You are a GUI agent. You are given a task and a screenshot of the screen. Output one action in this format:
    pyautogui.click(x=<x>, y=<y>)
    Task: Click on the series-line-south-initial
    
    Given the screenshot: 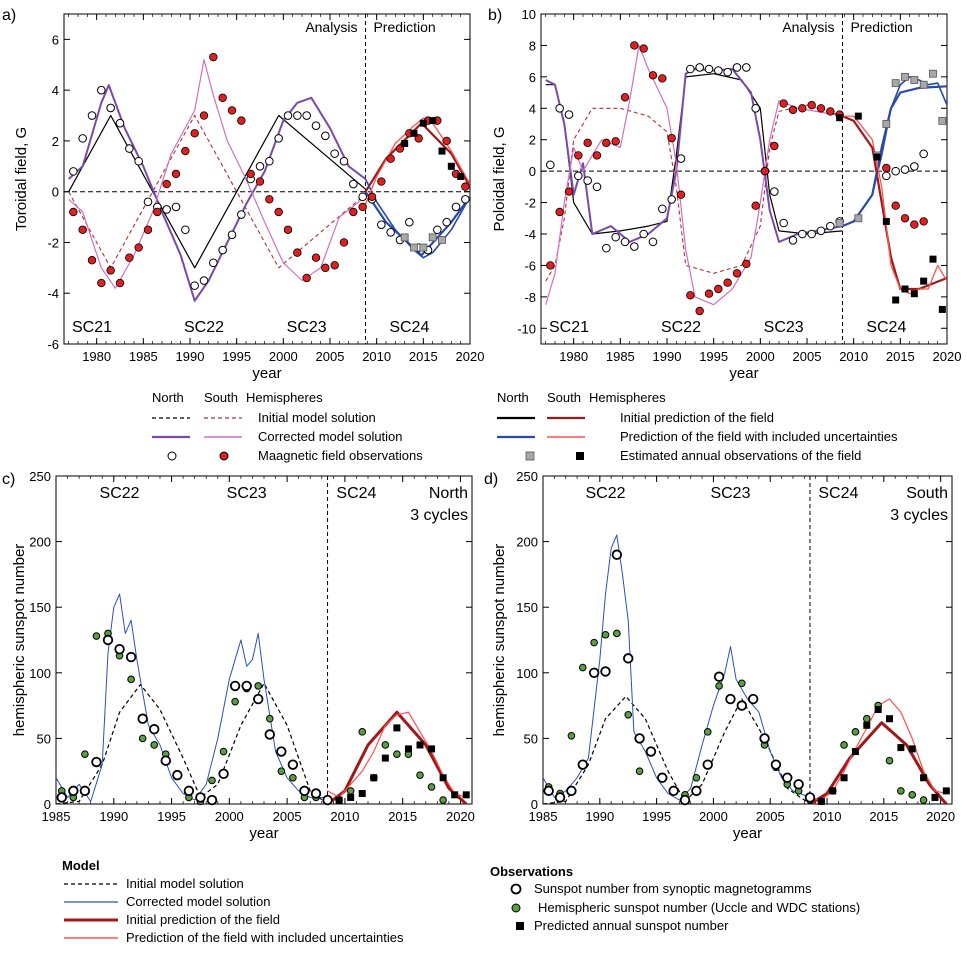 What is the action you would take?
    pyautogui.click(x=217, y=191)
    